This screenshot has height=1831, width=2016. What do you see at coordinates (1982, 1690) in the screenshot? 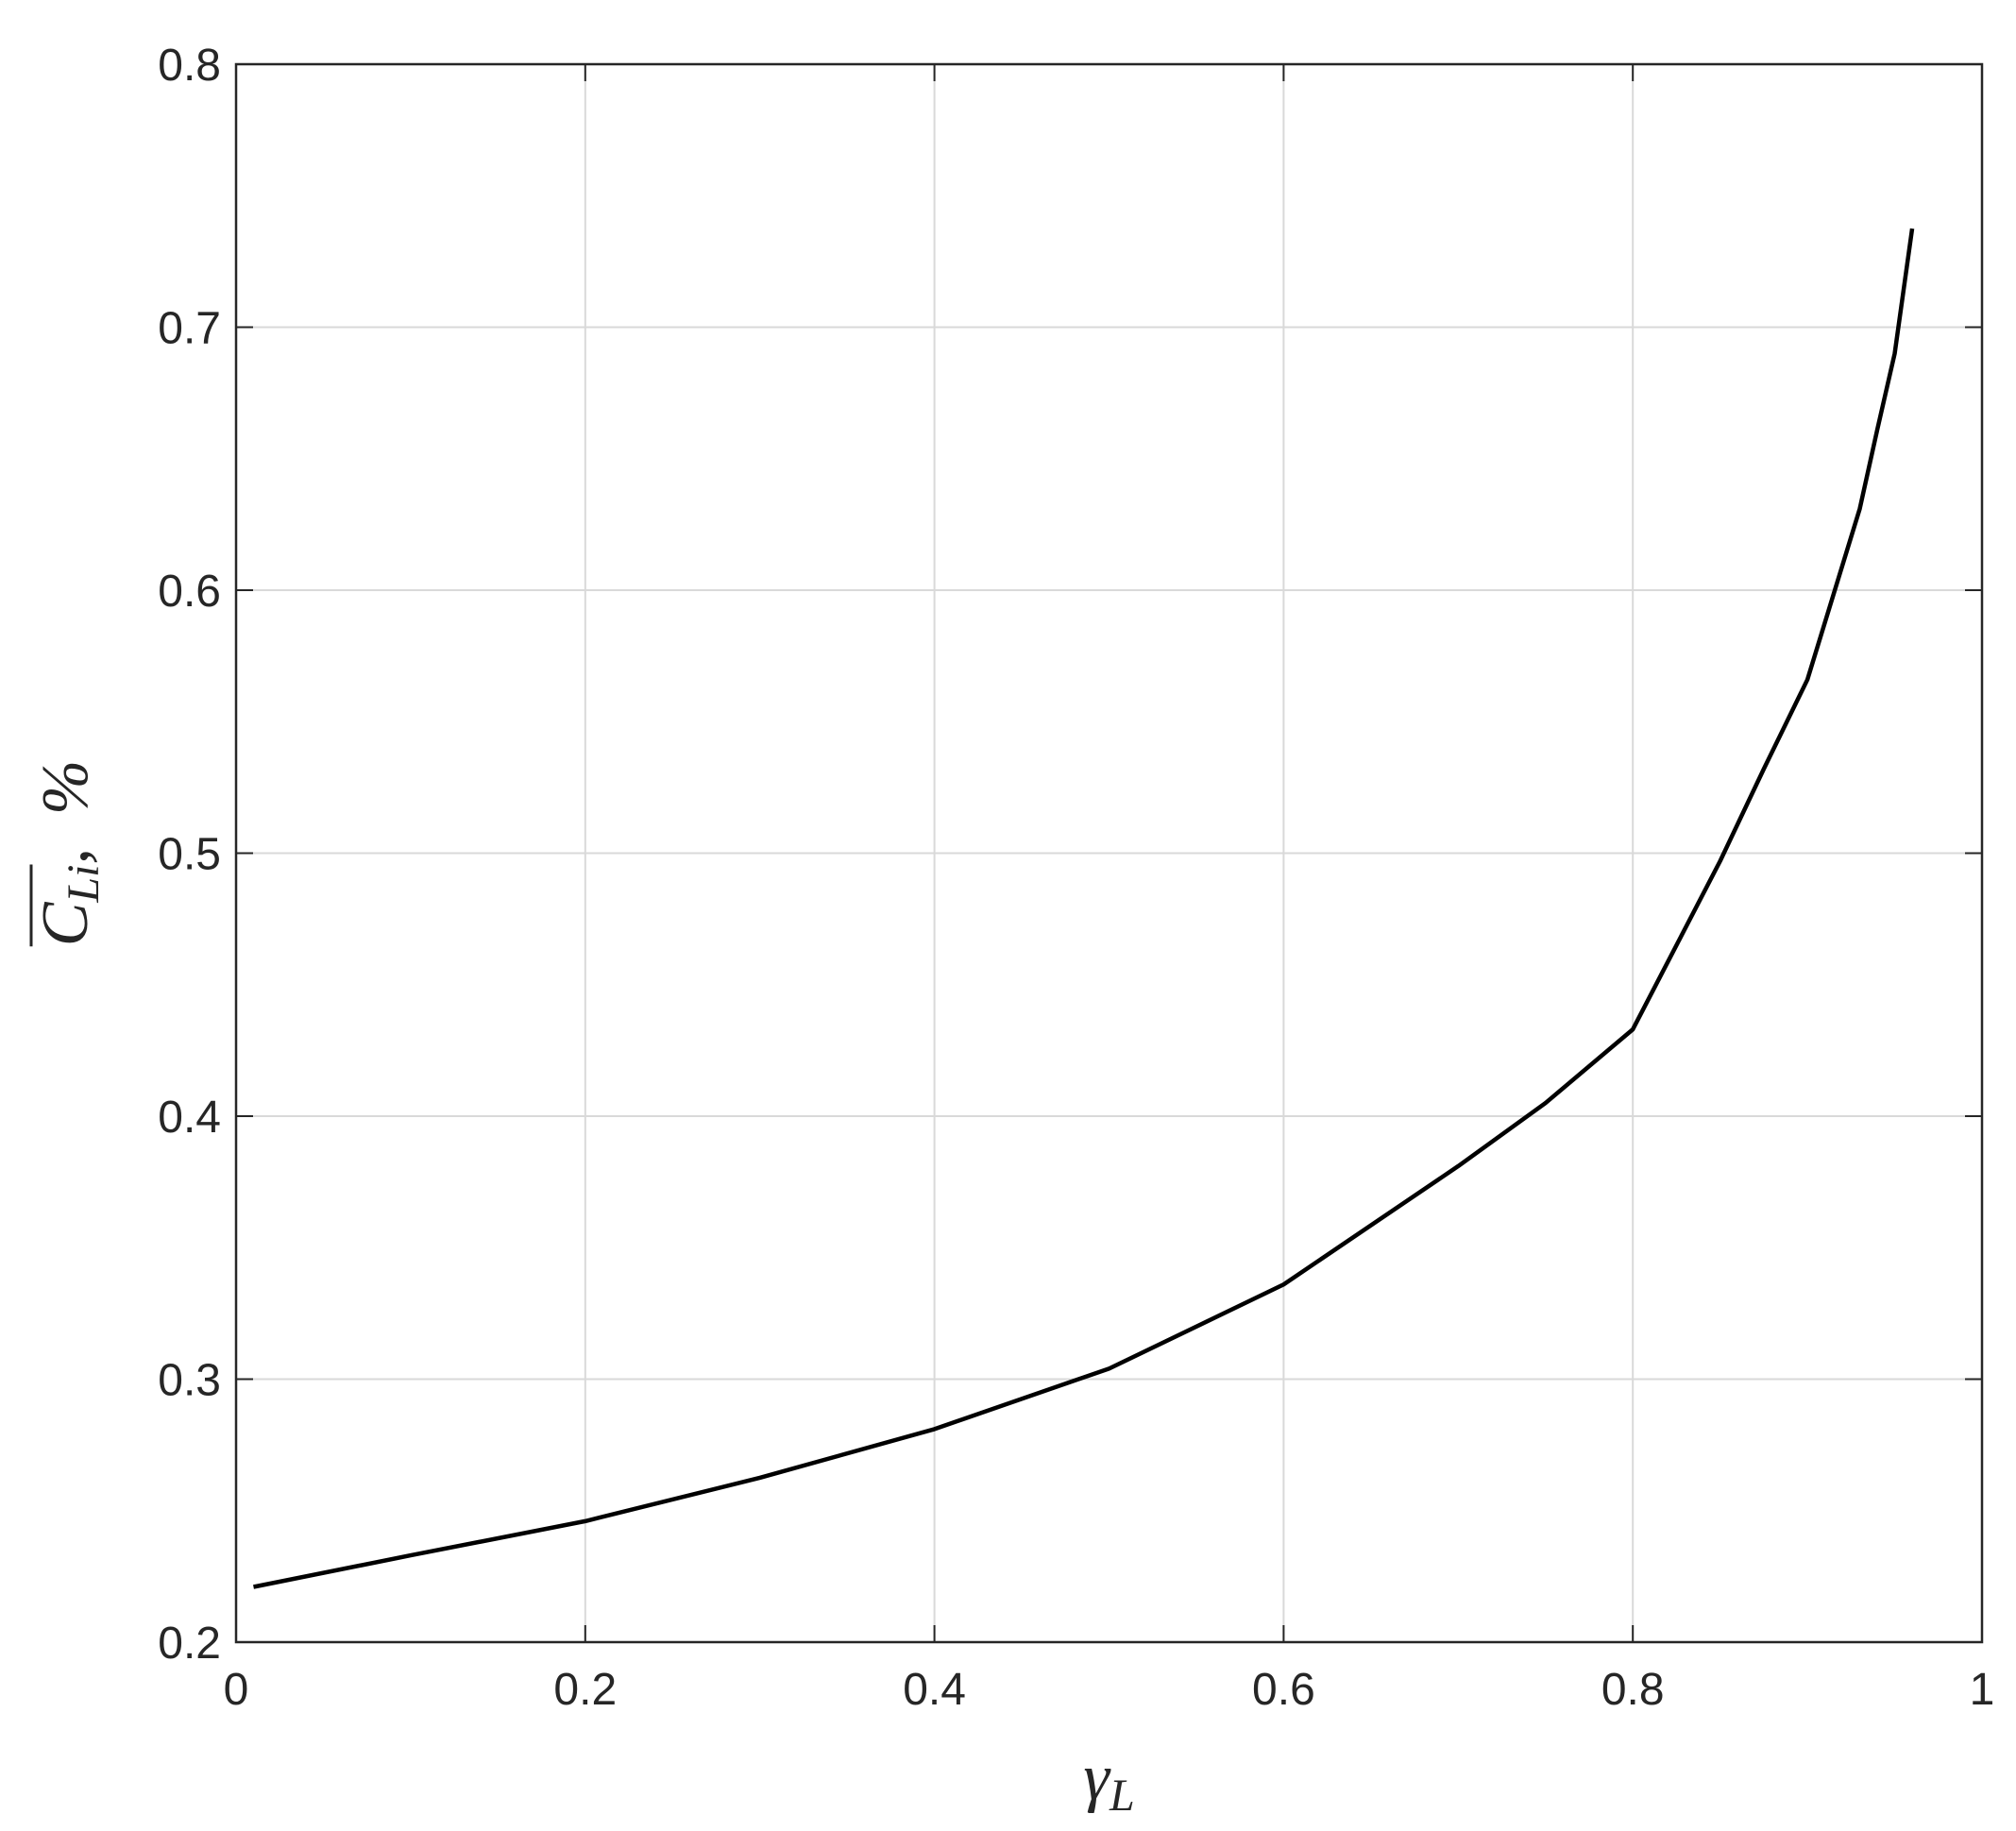
I see `x-tick-label: 1` at bounding box center [1982, 1690].